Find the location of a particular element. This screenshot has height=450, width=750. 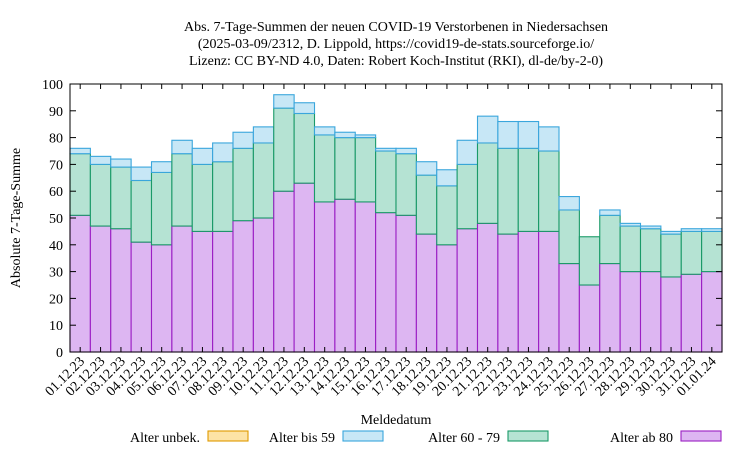

legend-label: Alter 60 - 79 is located at coordinates (464, 438).